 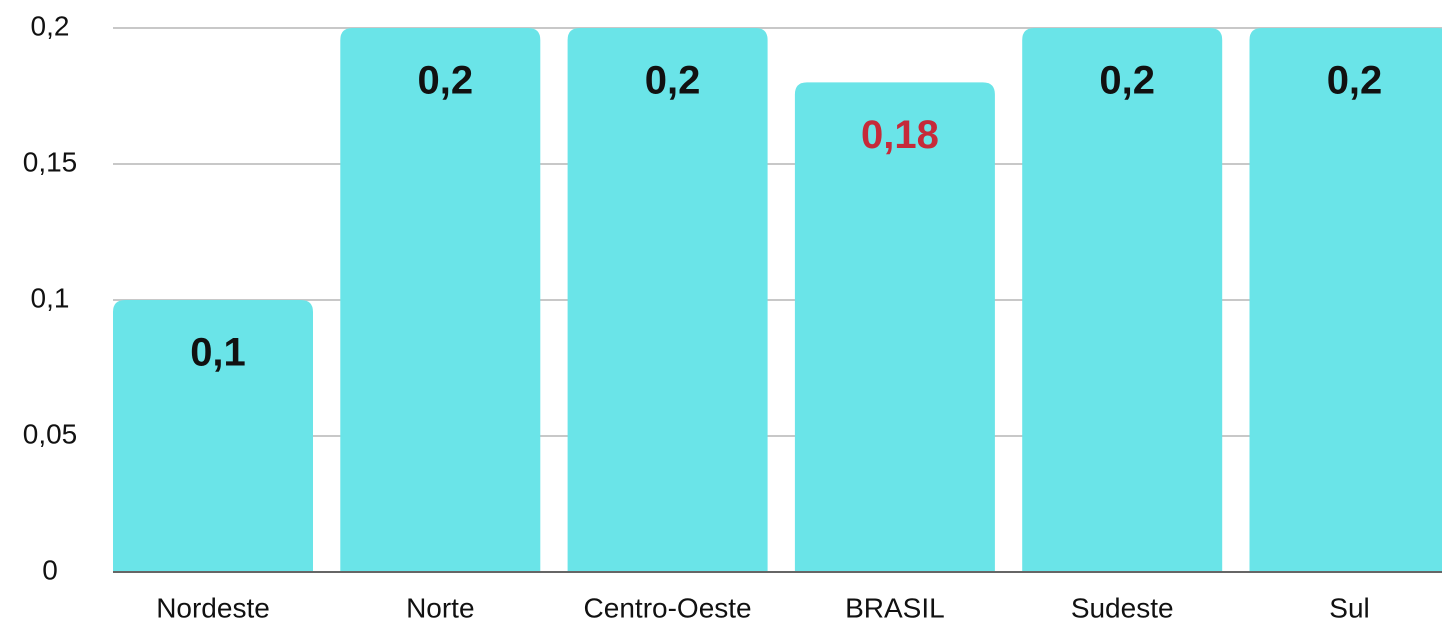 What do you see at coordinates (218, 353) in the screenshot?
I see `value-label: 0,1` at bounding box center [218, 353].